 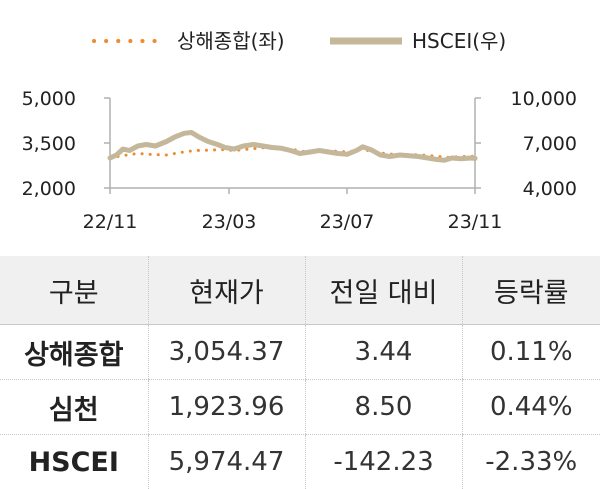 What do you see at coordinates (49, 144) in the screenshot?
I see `y-left-tick-label: 3,500` at bounding box center [49, 144].